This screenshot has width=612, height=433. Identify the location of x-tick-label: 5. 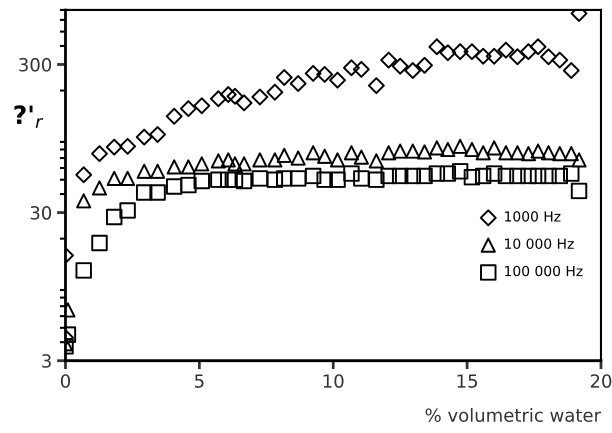
(199, 381).